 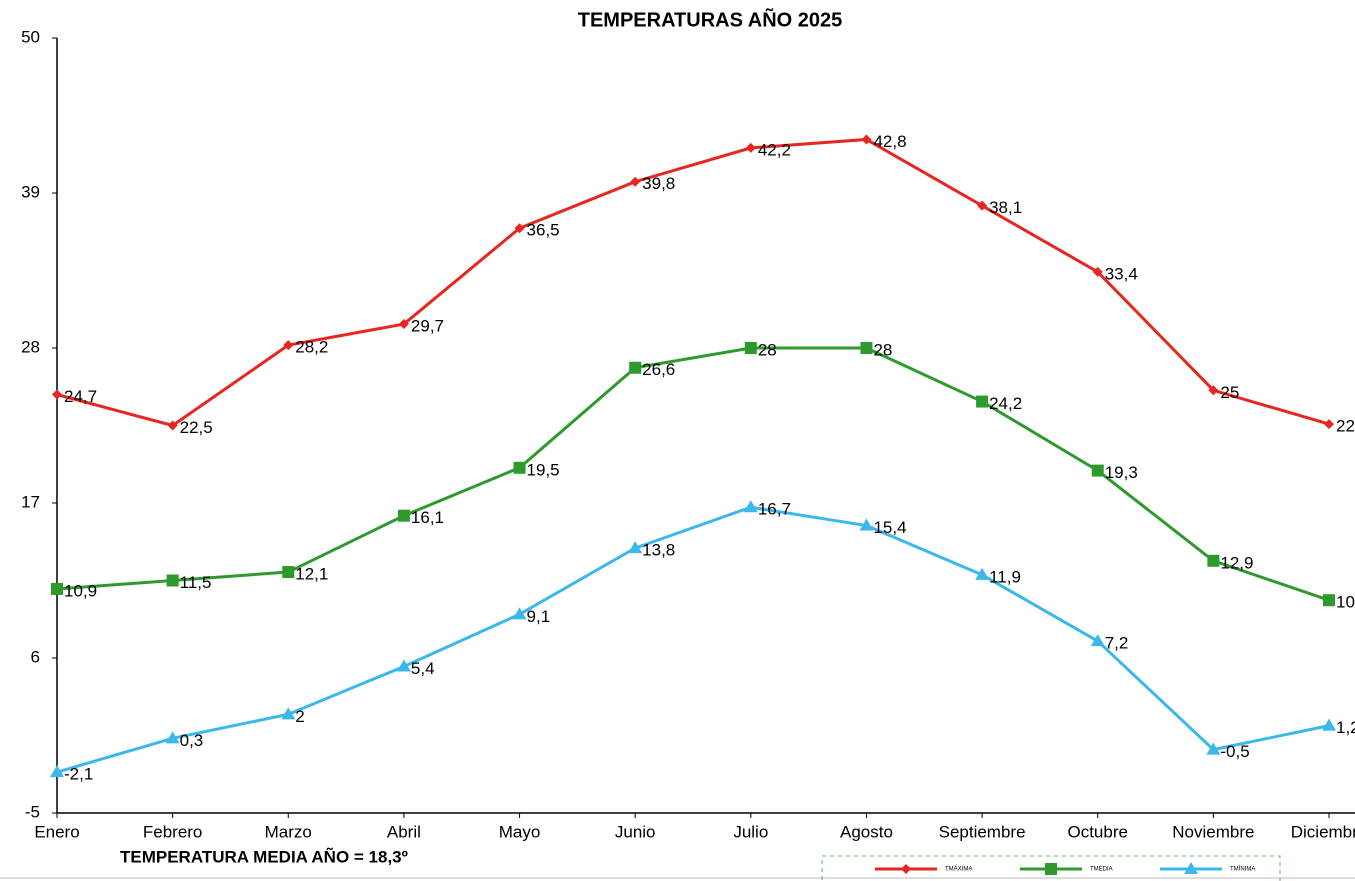 I want to click on data-label: 39,8, so click(x=658, y=183).